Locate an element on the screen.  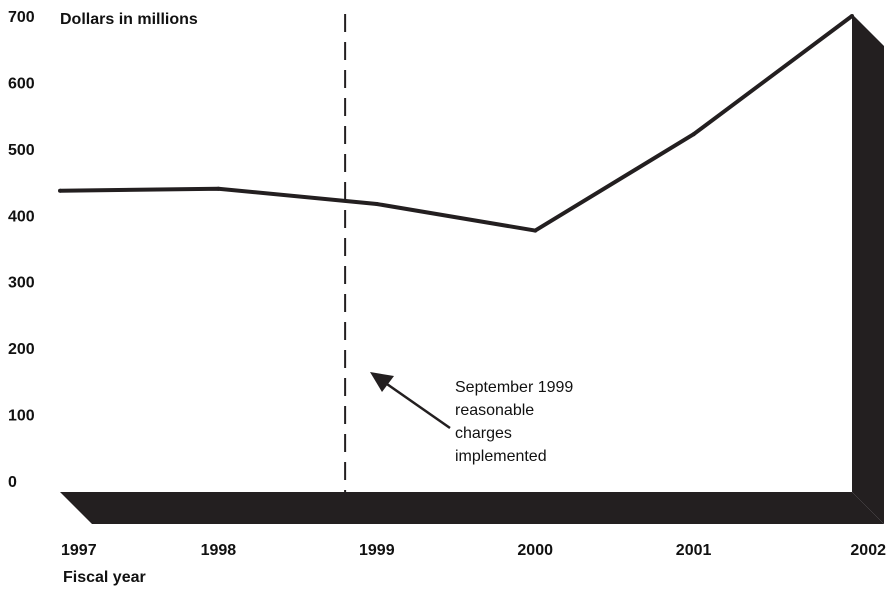
x-tick-label: 1999 is located at coordinates (377, 550).